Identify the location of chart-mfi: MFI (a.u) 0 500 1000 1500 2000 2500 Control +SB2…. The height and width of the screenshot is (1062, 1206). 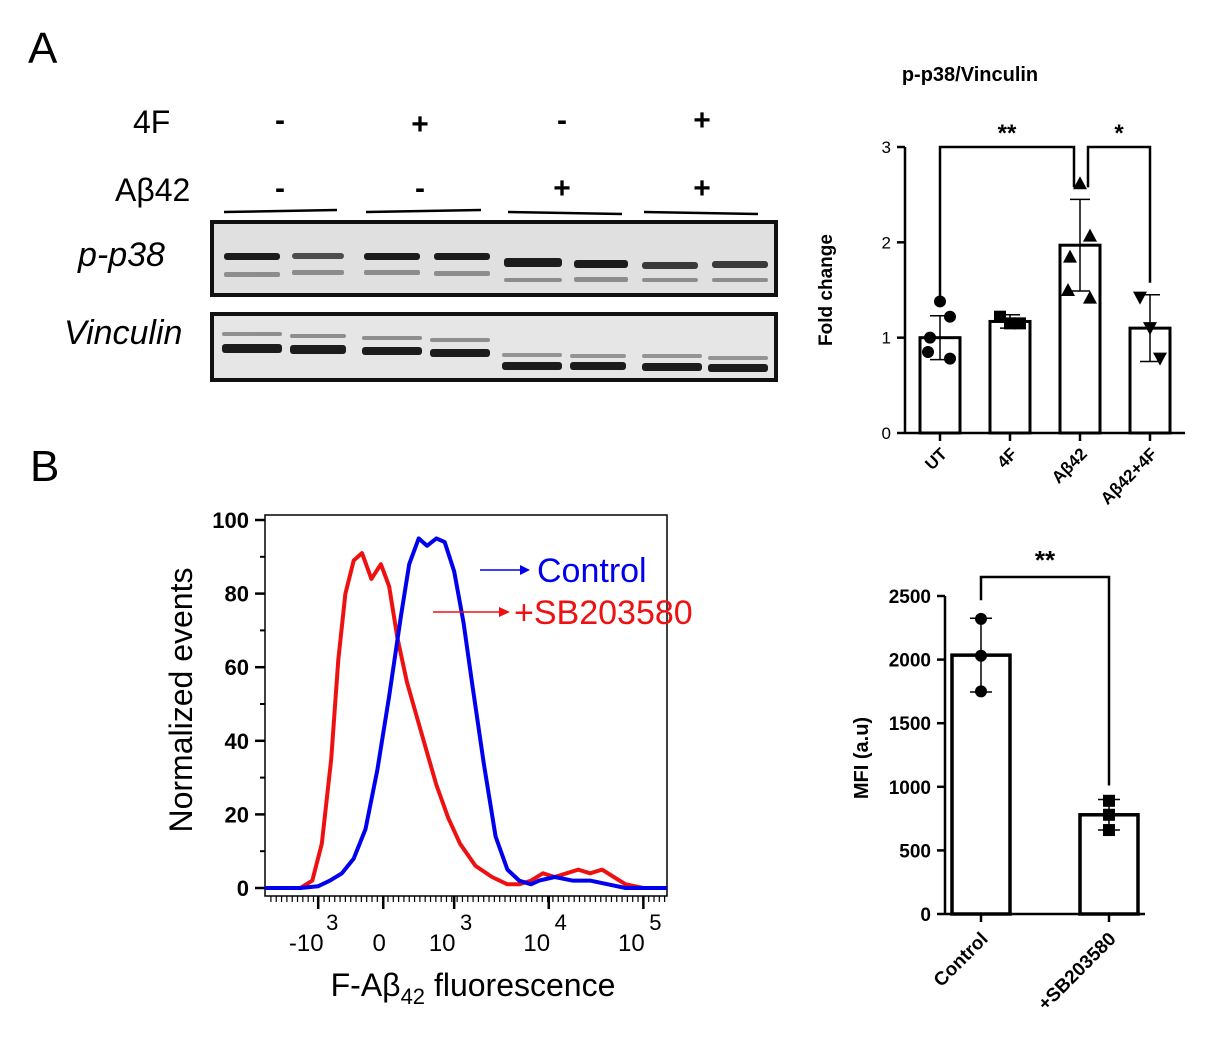
(998, 780).